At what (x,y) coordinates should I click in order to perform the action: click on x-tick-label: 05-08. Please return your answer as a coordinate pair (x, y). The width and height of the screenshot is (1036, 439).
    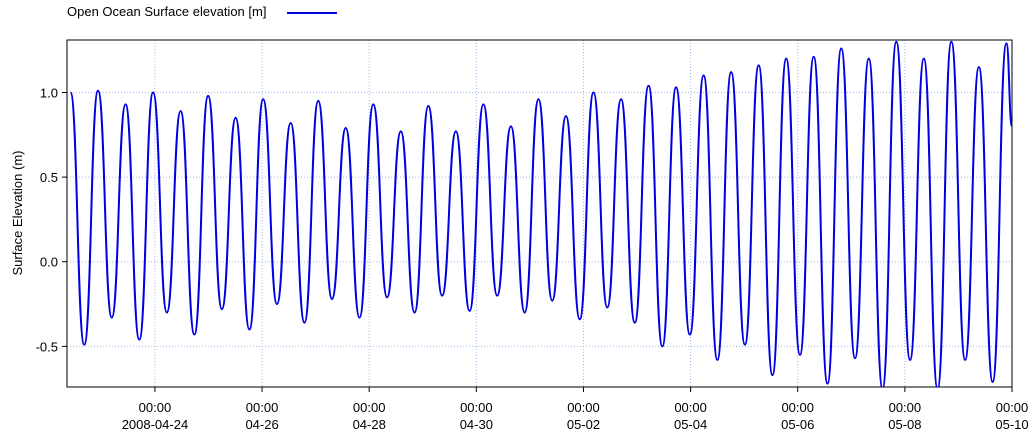
    Looking at the image, I should click on (904, 424).